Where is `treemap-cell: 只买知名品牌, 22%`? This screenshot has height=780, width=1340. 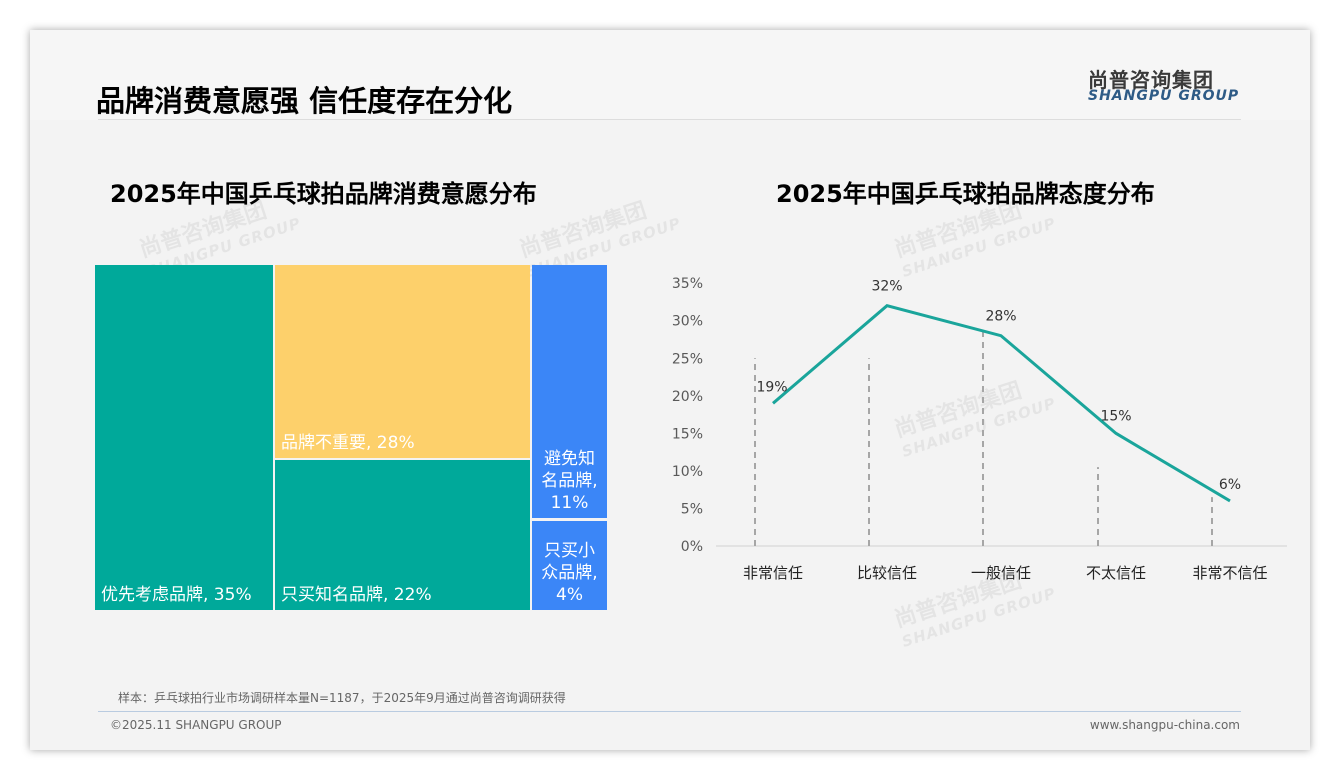
treemap-cell: 只买知名品牌, 22% is located at coordinates (402, 535).